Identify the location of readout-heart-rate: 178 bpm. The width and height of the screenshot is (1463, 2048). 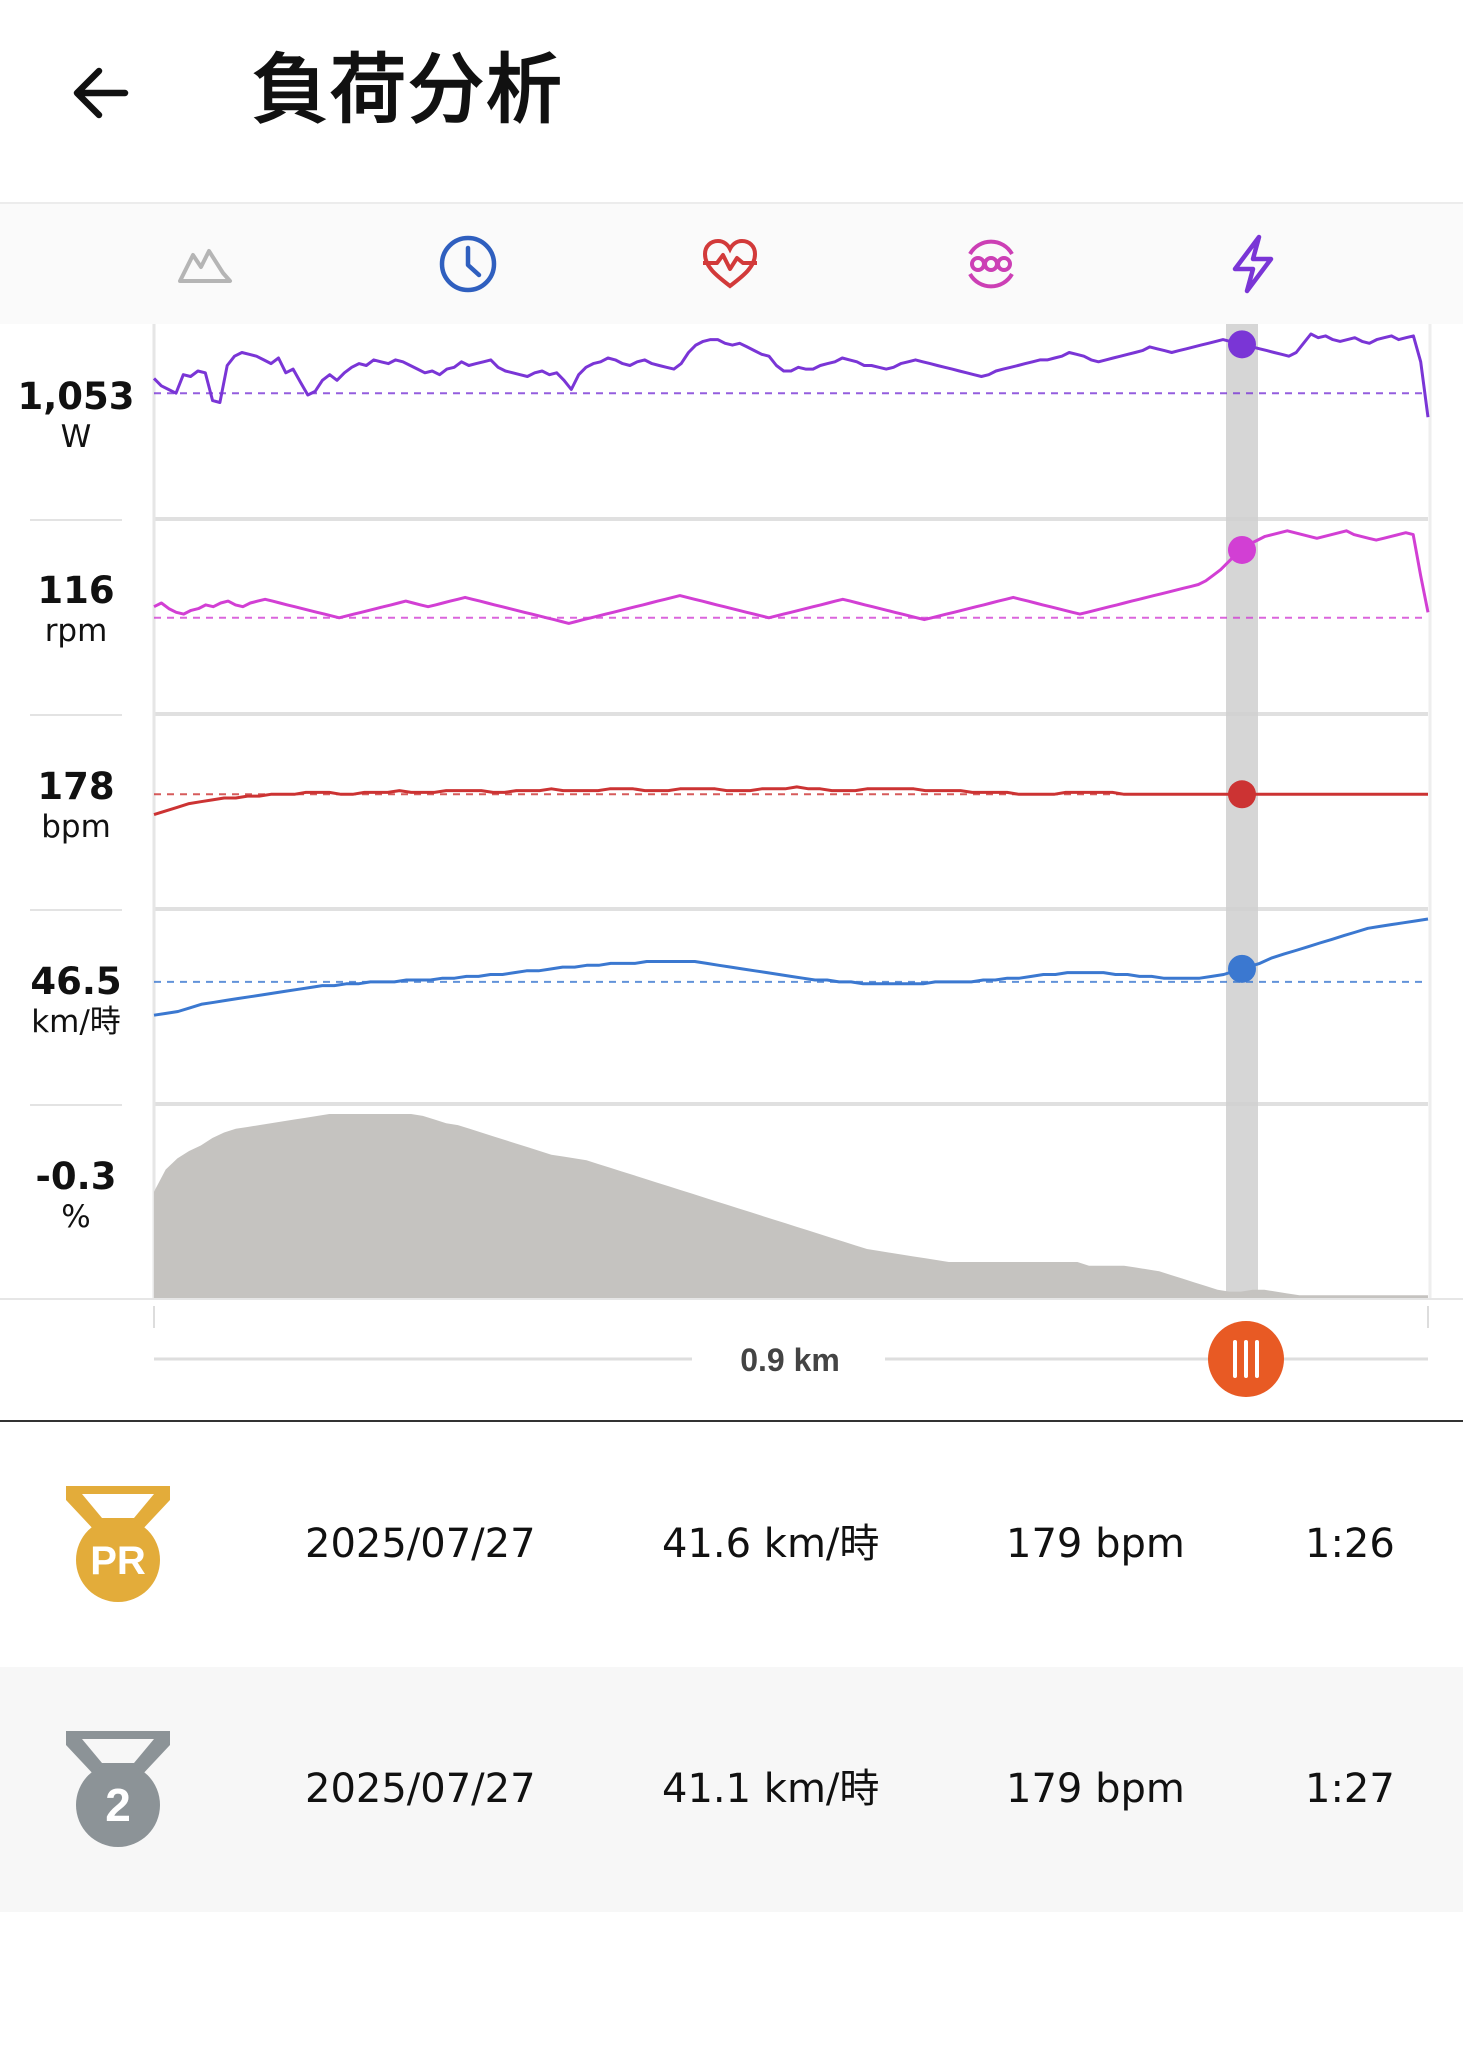
(76, 806).